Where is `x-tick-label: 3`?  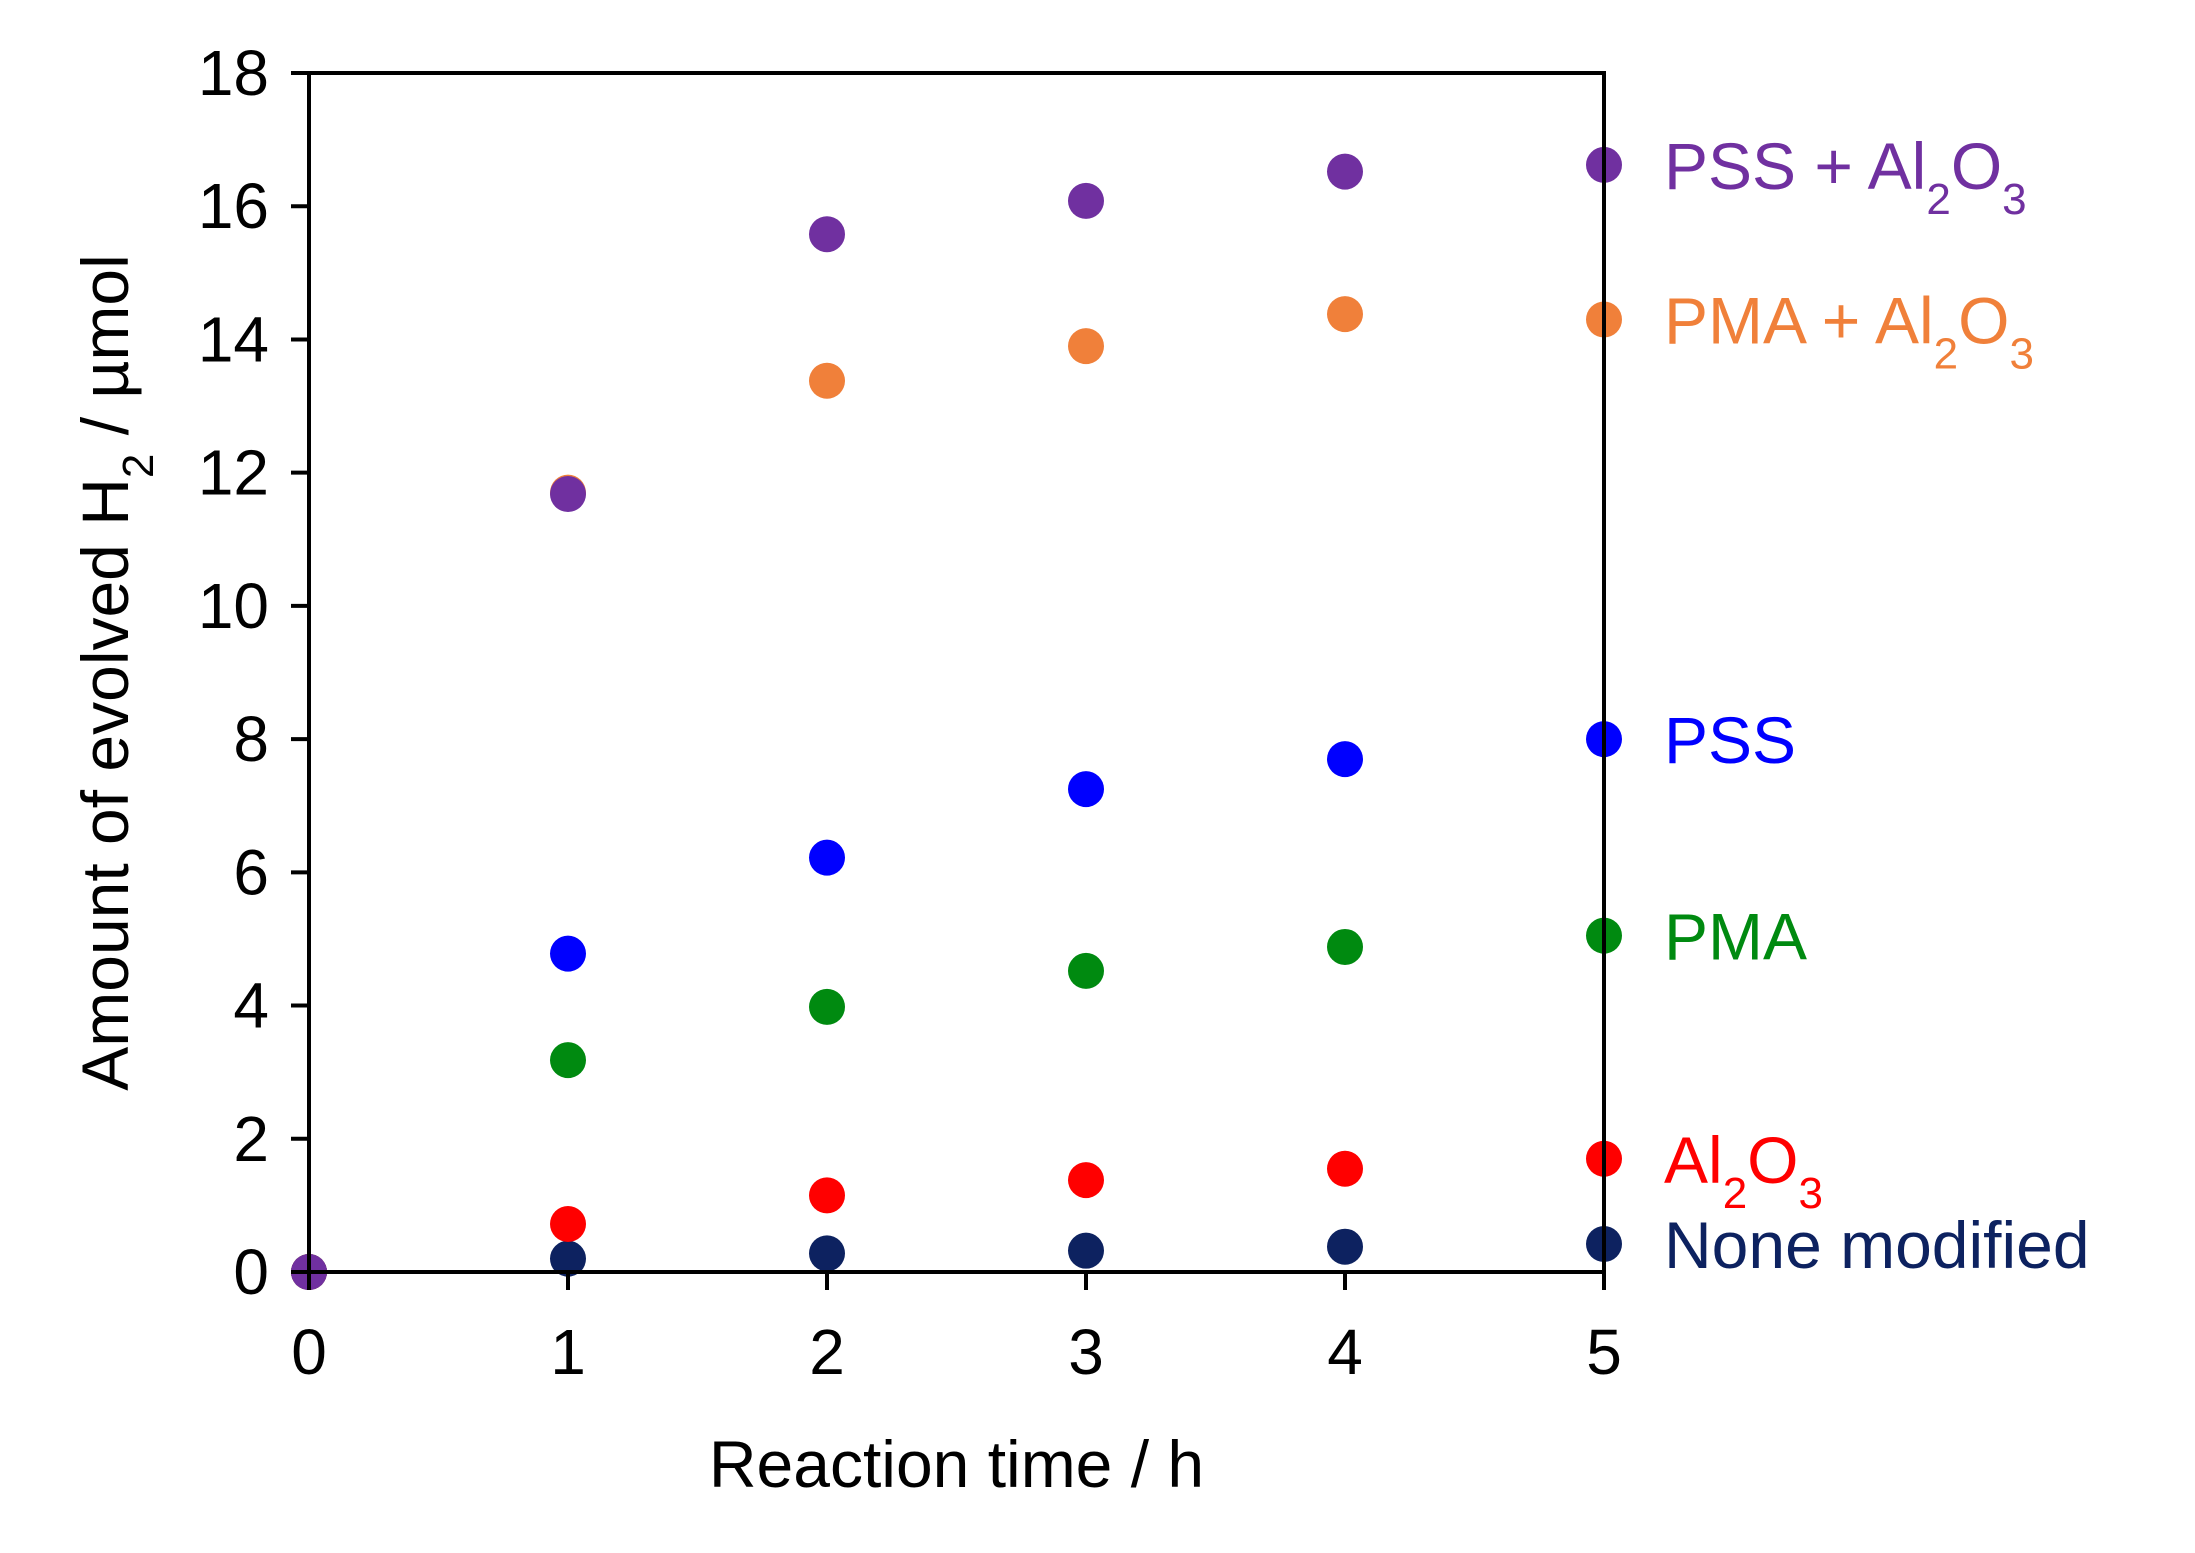 x-tick-label: 3 is located at coordinates (1086, 1352).